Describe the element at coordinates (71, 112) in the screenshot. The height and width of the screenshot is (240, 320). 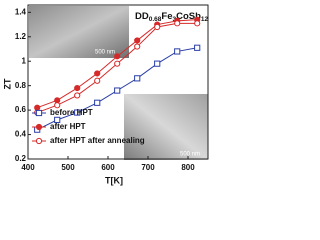
I see `legend-label: before HPT` at that location.